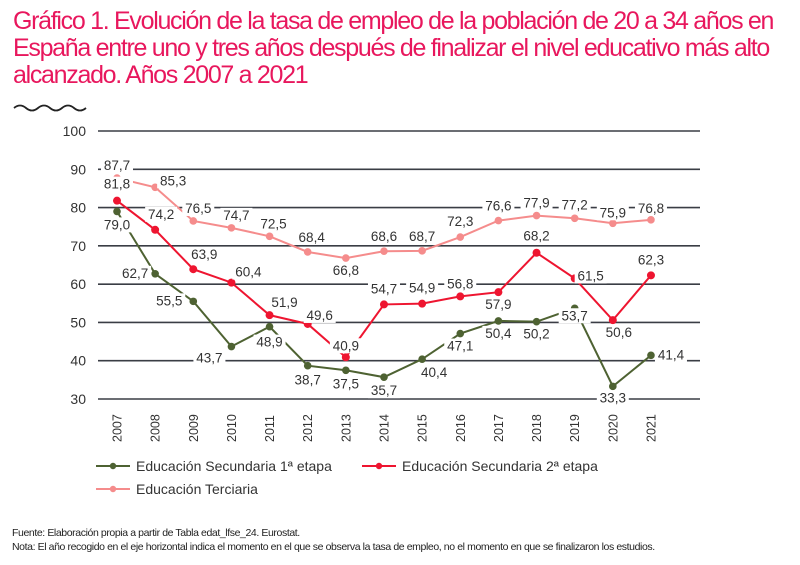 The width and height of the screenshot is (800, 565). Describe the element at coordinates (284, 302) in the screenshot. I see `data-label-sec2: 51,9` at that location.